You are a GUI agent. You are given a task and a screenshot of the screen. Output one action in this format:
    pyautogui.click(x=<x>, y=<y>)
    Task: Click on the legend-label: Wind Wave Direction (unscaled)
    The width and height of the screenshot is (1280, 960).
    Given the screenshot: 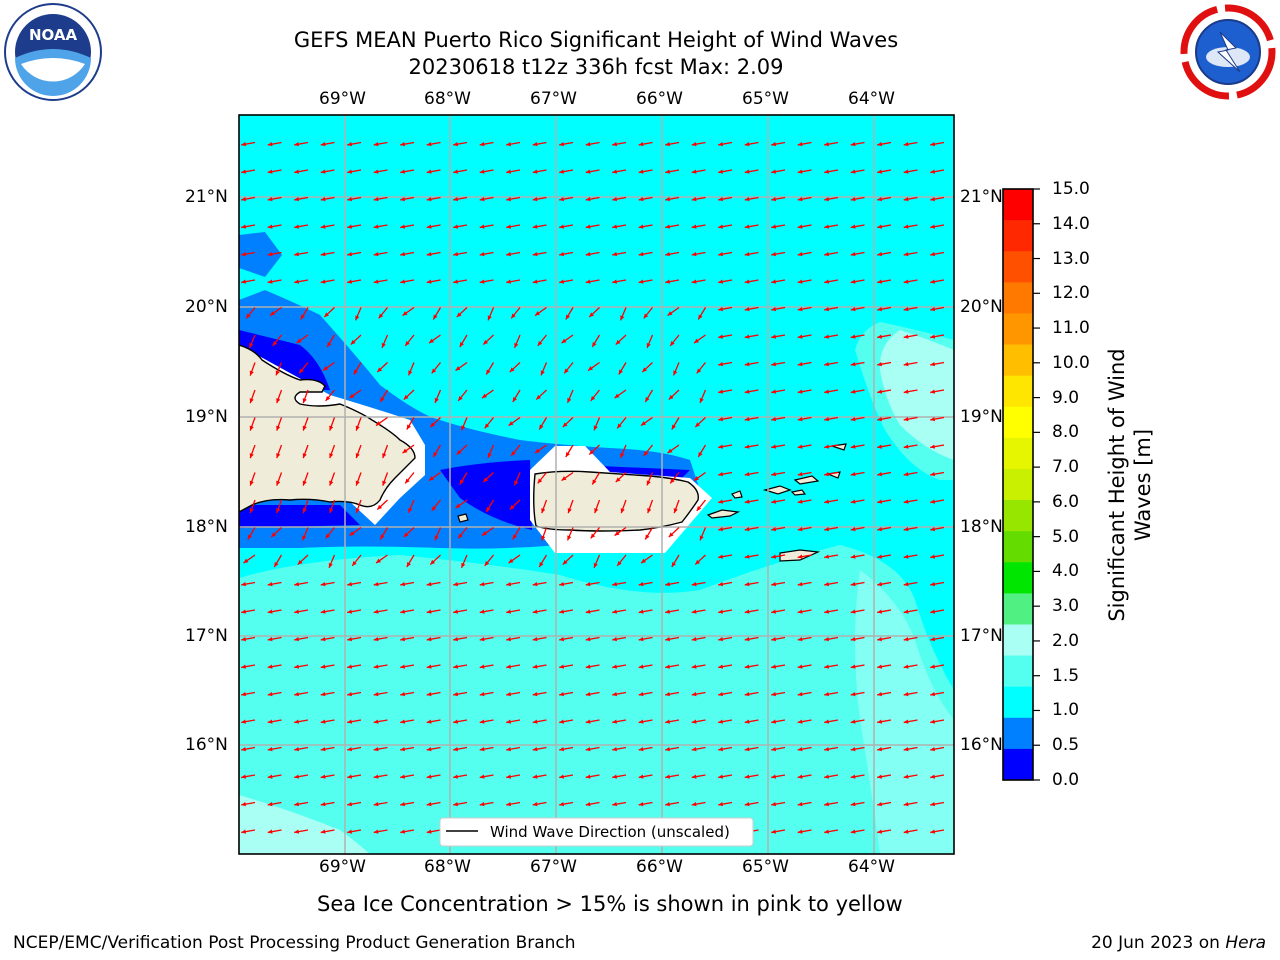 What is the action you would take?
    pyautogui.click(x=610, y=832)
    